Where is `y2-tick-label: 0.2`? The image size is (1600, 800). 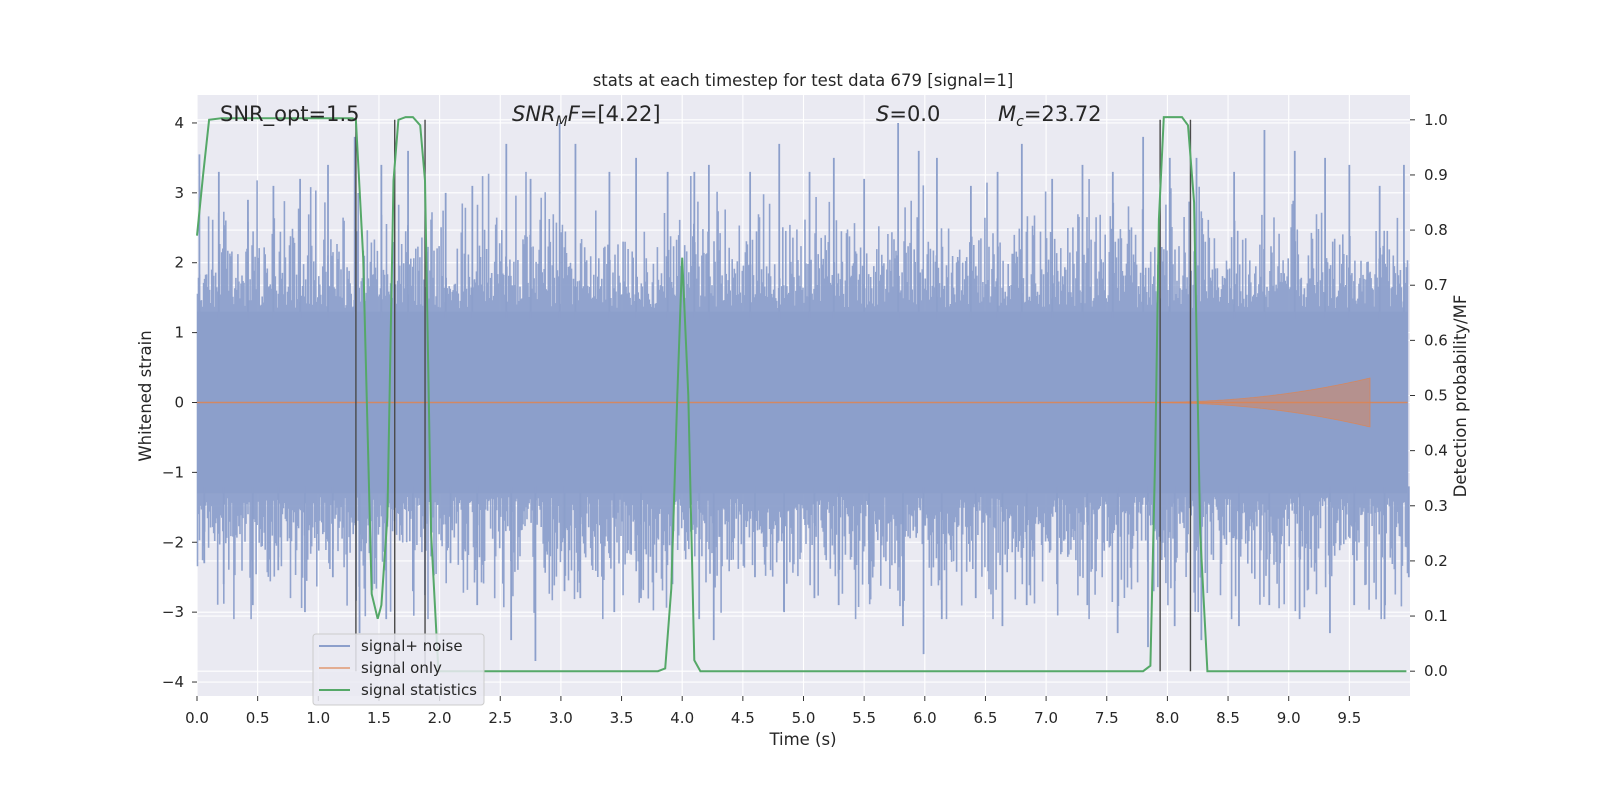
y2-tick-label: 0.2 is located at coordinates (1436, 561).